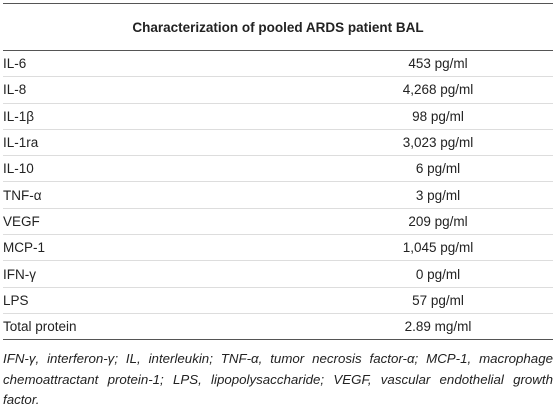 This screenshot has width=556, height=419. I want to click on table-row: IL-10 6 pg/ml, so click(278, 169).